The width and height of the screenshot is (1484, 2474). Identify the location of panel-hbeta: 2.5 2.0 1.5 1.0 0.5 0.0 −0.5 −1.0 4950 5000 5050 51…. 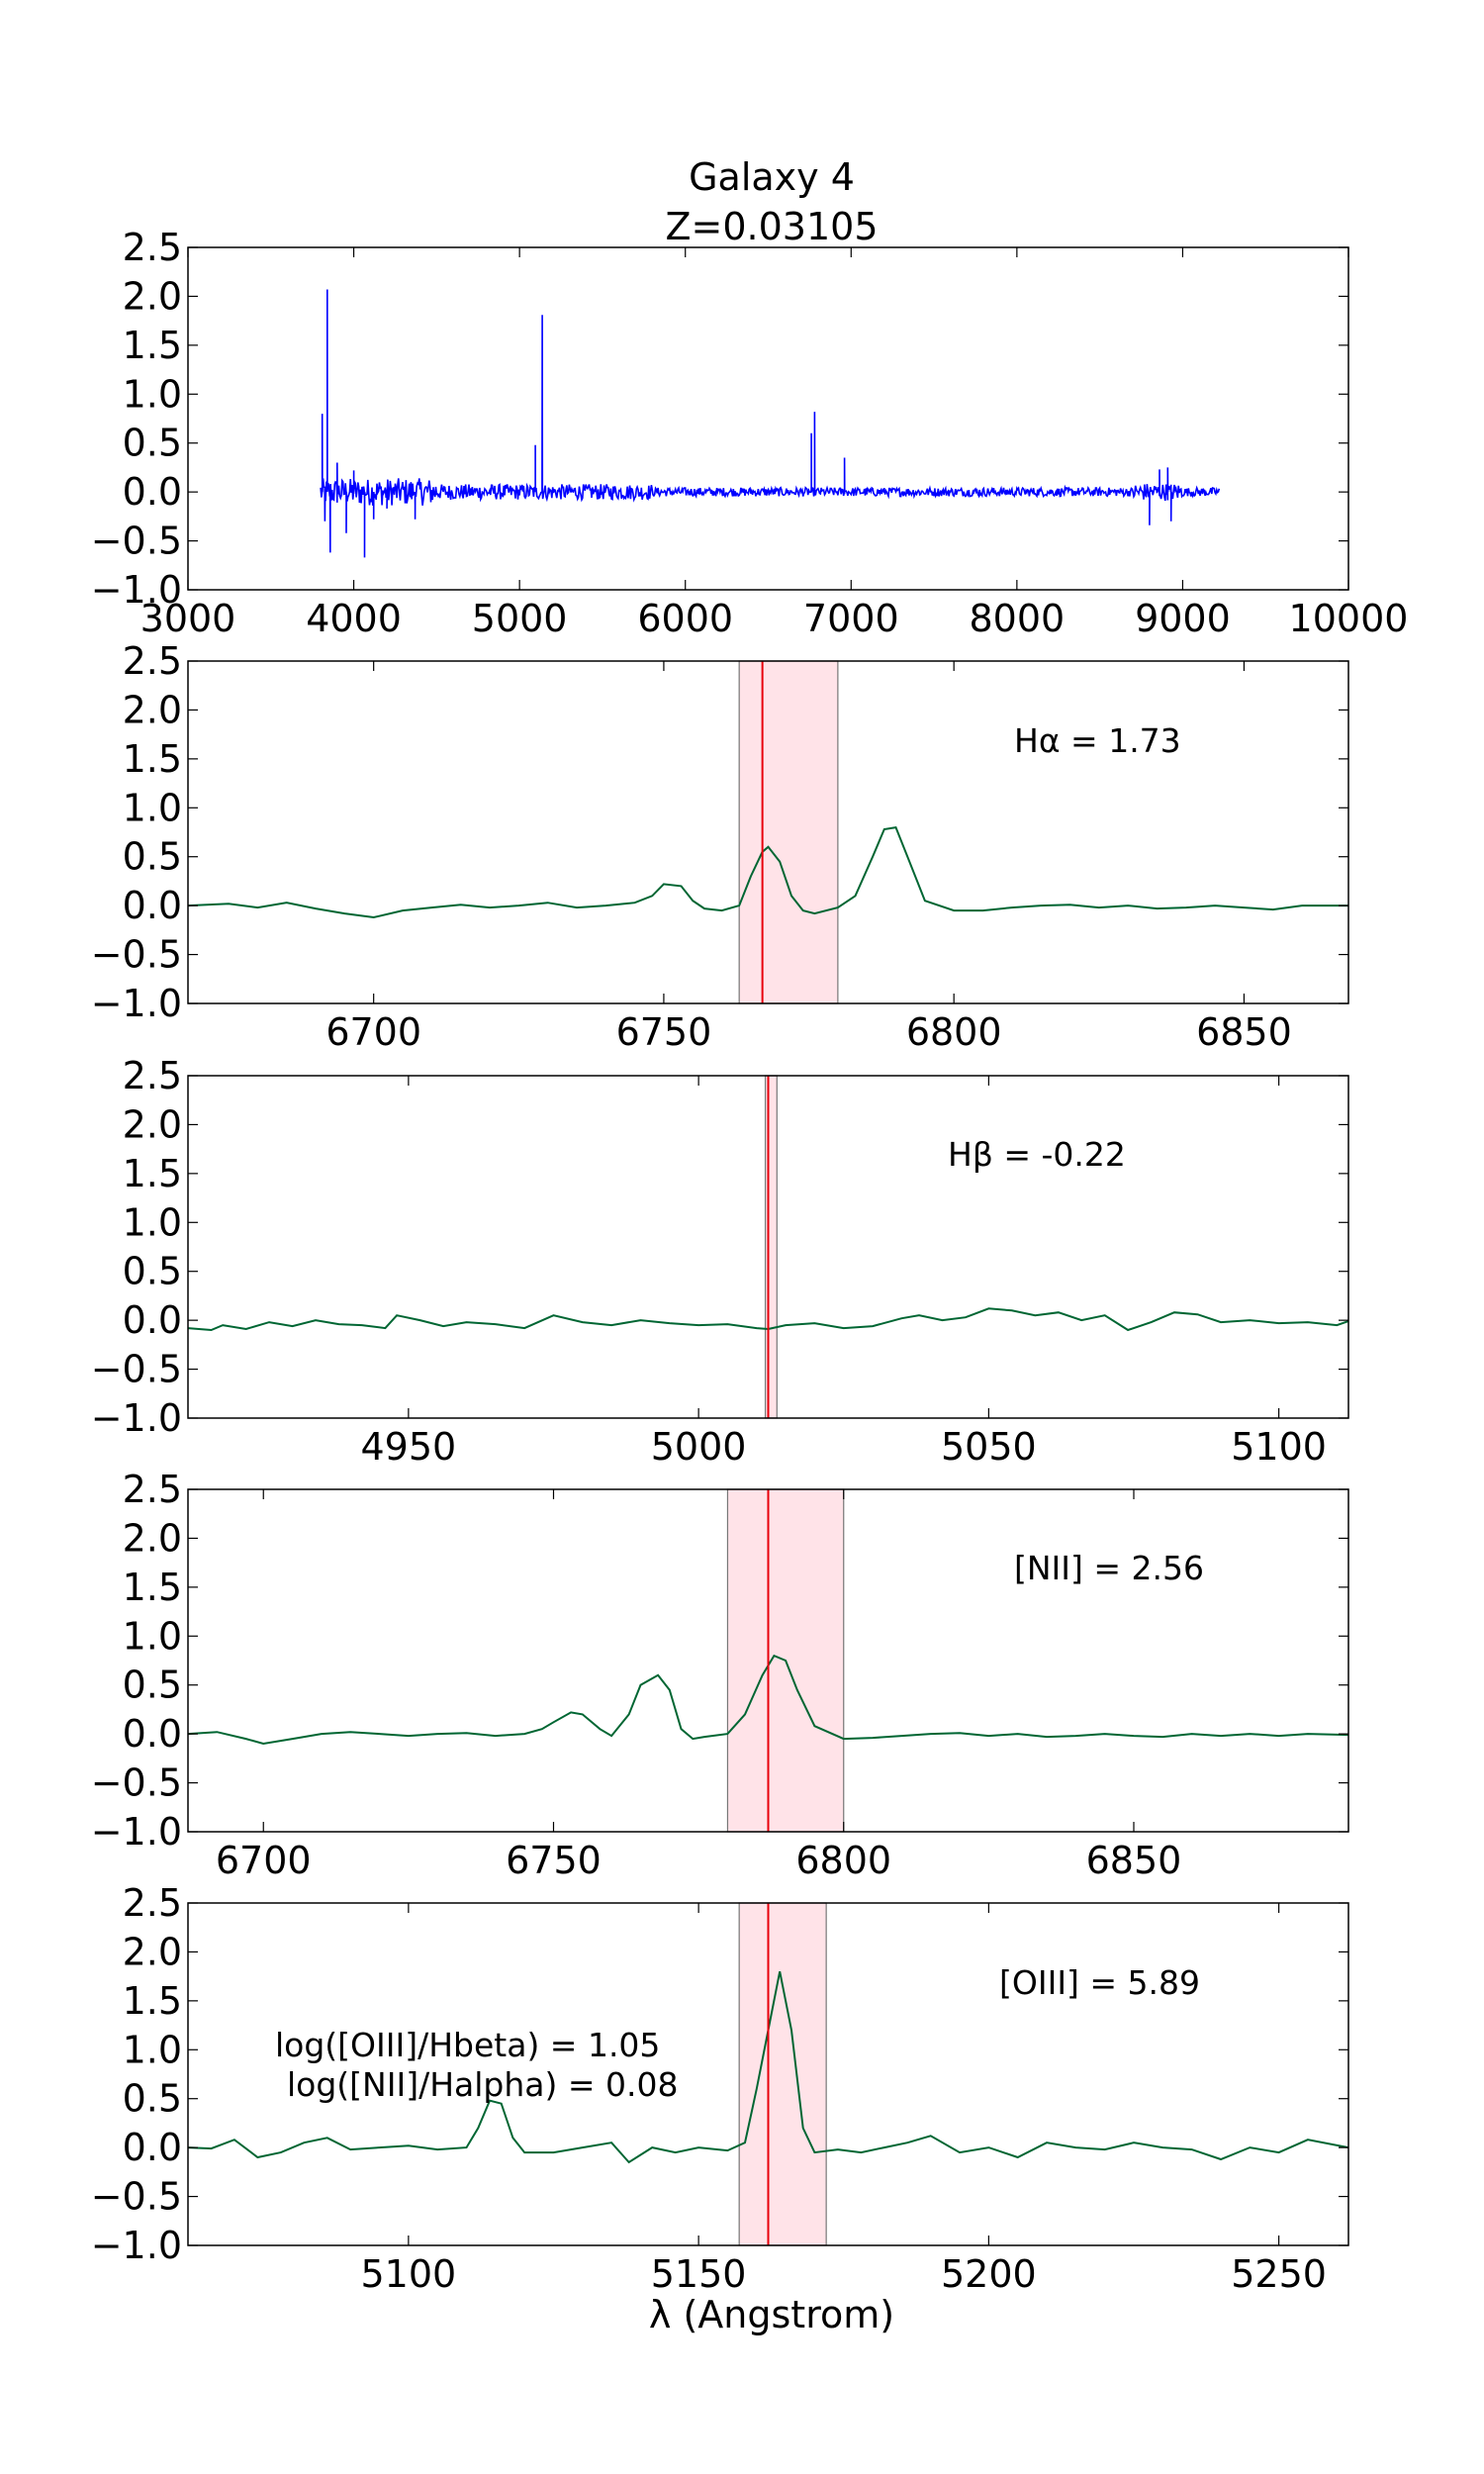
(720, 1261).